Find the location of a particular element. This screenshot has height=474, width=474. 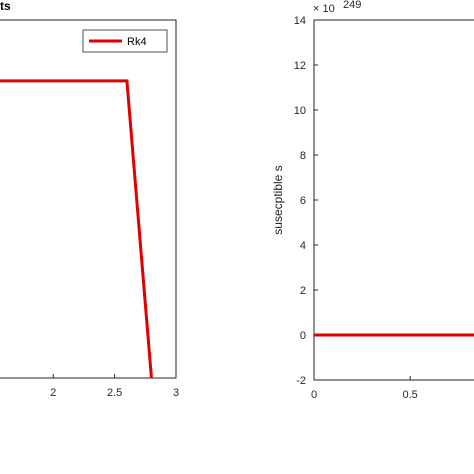

right-y-tick-label: 2 is located at coordinates (303, 291).